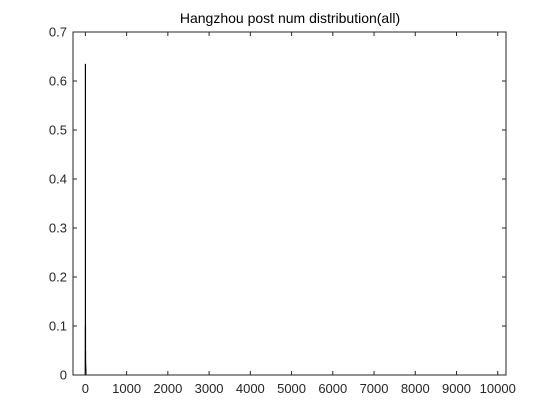 The image size is (560, 420). I want to click on y-tick-label: 0.2, so click(58, 277).